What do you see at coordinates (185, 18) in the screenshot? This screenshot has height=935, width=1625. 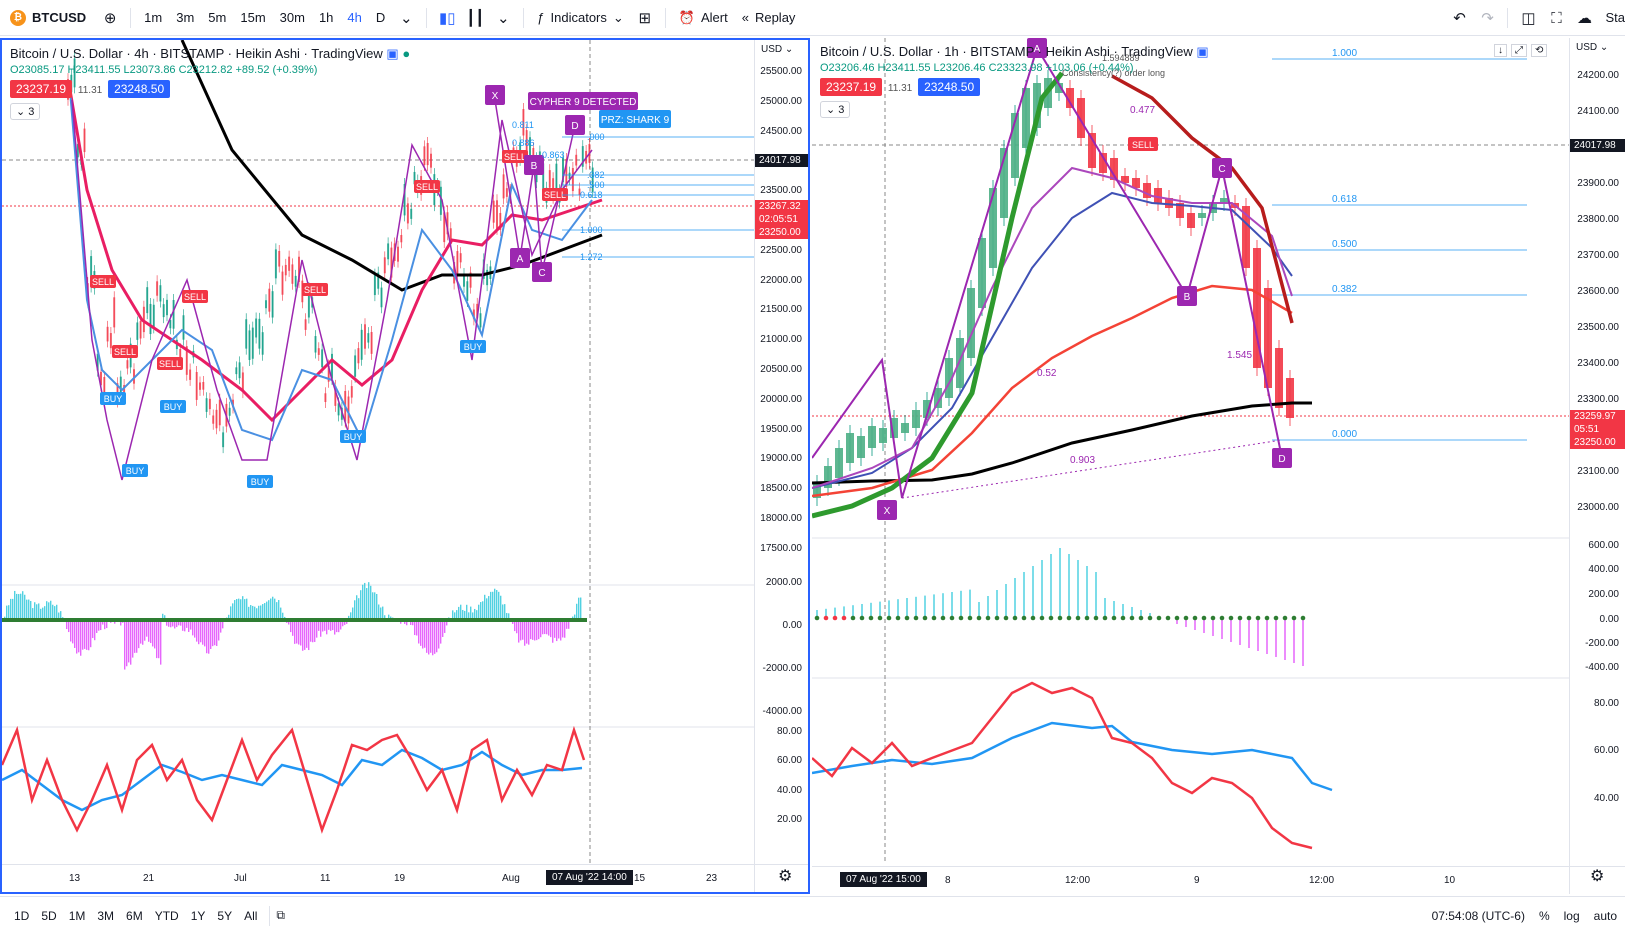 I see `interval-3m: 3m` at bounding box center [185, 18].